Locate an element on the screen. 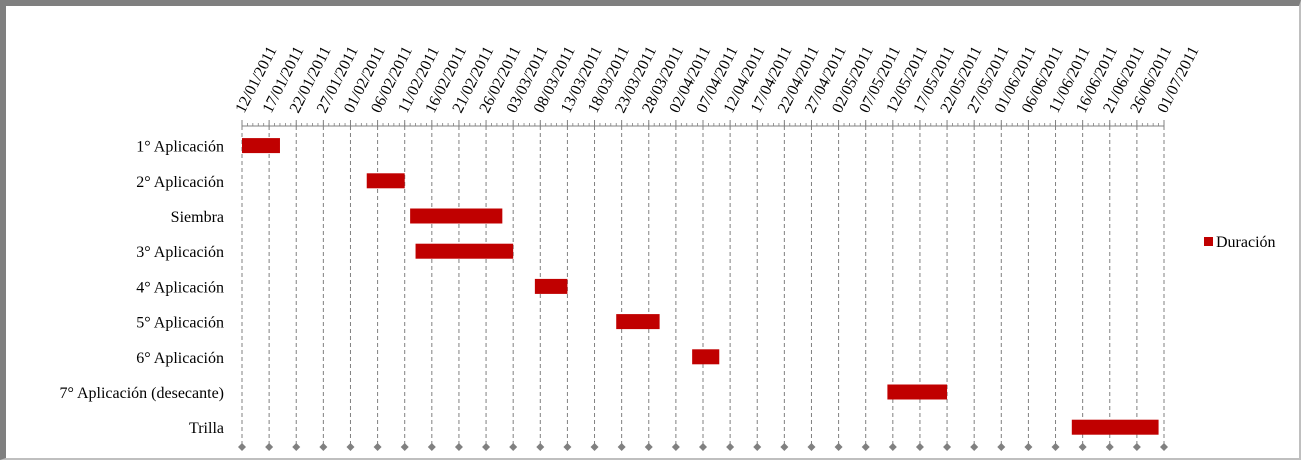  category-label: Trilla is located at coordinates (206, 428).